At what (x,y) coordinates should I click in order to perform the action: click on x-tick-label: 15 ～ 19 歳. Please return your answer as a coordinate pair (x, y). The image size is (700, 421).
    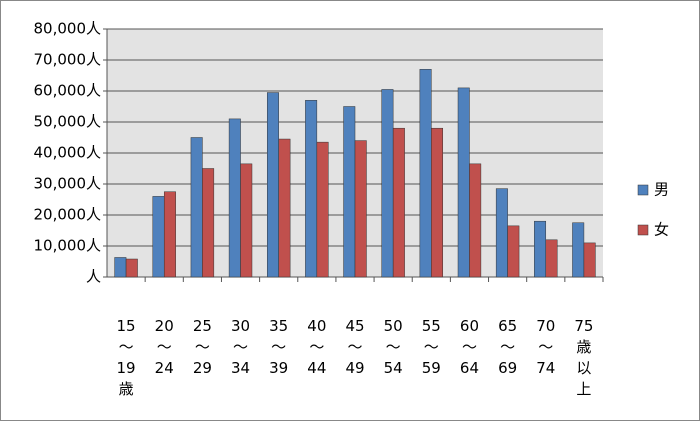
    Looking at the image, I should click on (126, 357).